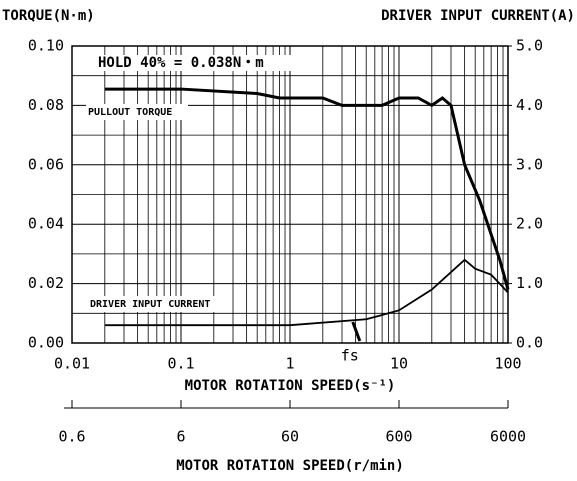 This screenshot has width=577, height=481. I want to click on x-axis-label: MOTOR ROTATION SPEED(s⁻¹), so click(290, 386).